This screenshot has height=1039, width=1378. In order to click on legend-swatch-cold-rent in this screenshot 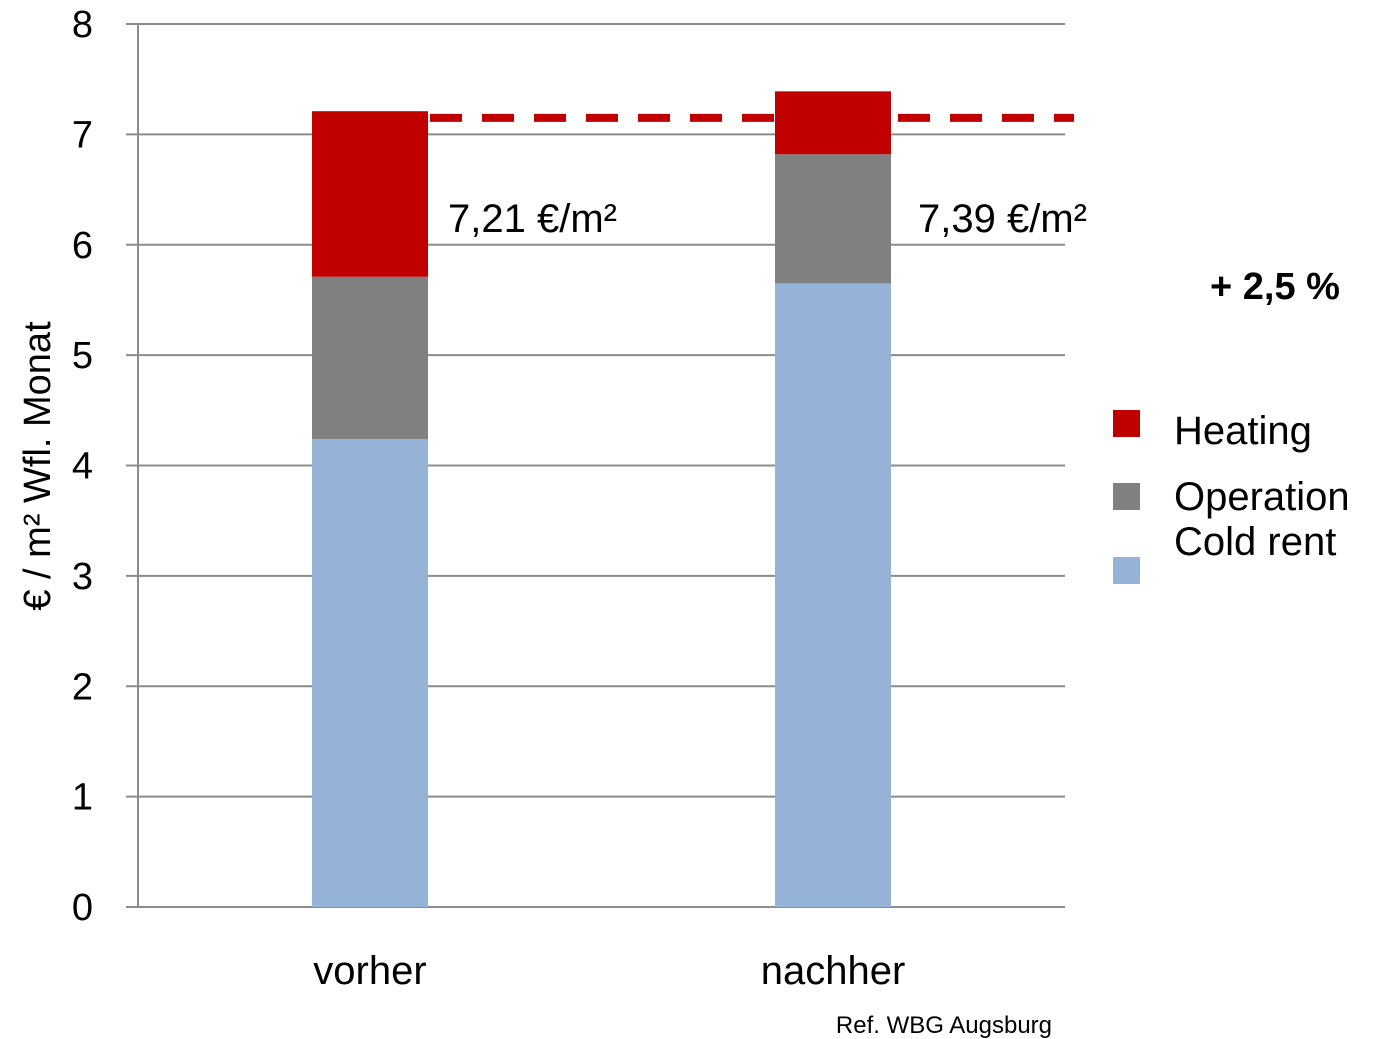, I will do `click(1126, 570)`.